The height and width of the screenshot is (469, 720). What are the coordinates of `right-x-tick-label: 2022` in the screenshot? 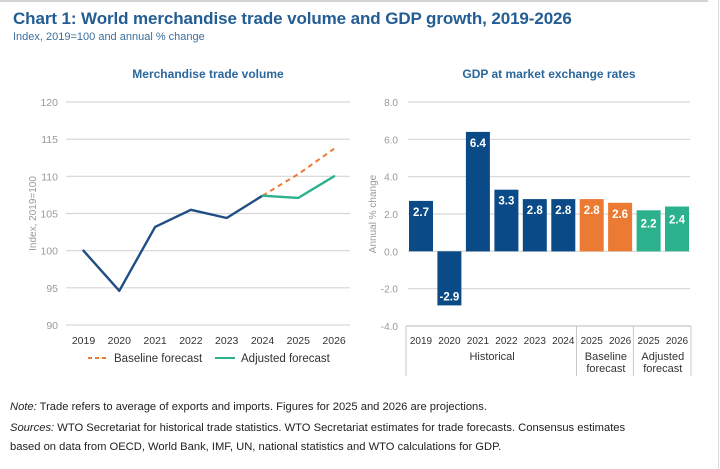 It's located at (506, 341).